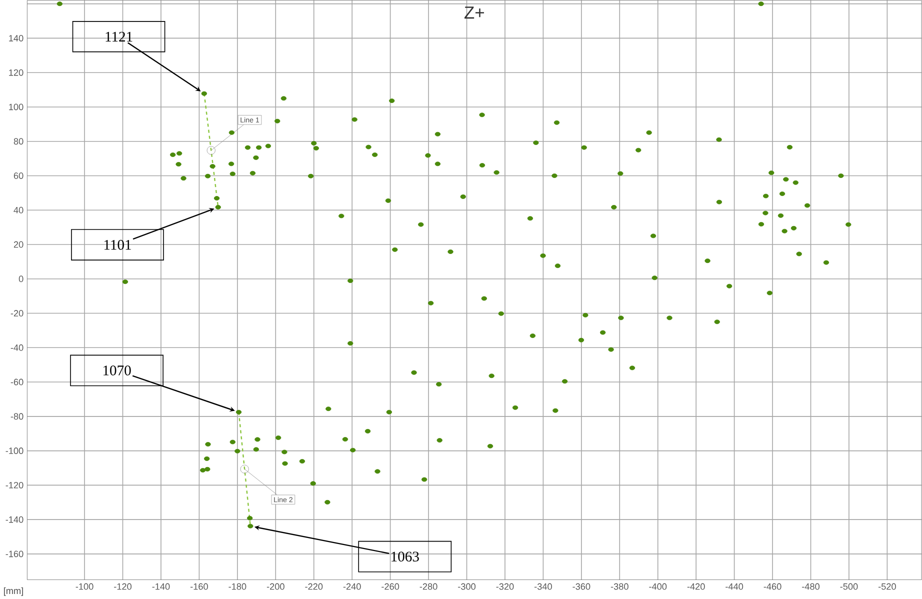 Image resolution: width=922 pixels, height=599 pixels. I want to click on x-tick-label: -220, so click(314, 586).